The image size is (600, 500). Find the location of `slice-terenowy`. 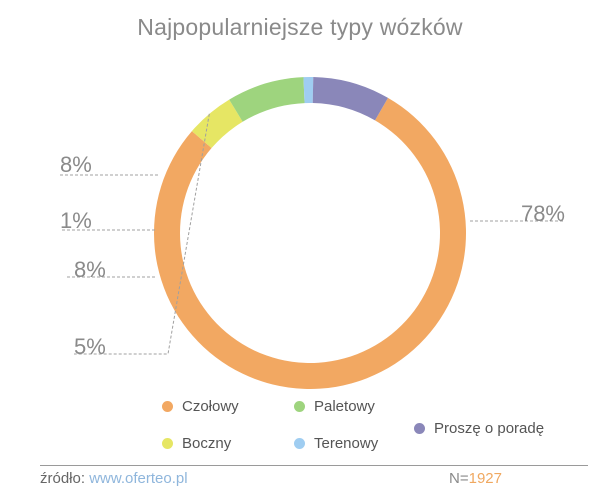

slice-terenowy is located at coordinates (308, 90).